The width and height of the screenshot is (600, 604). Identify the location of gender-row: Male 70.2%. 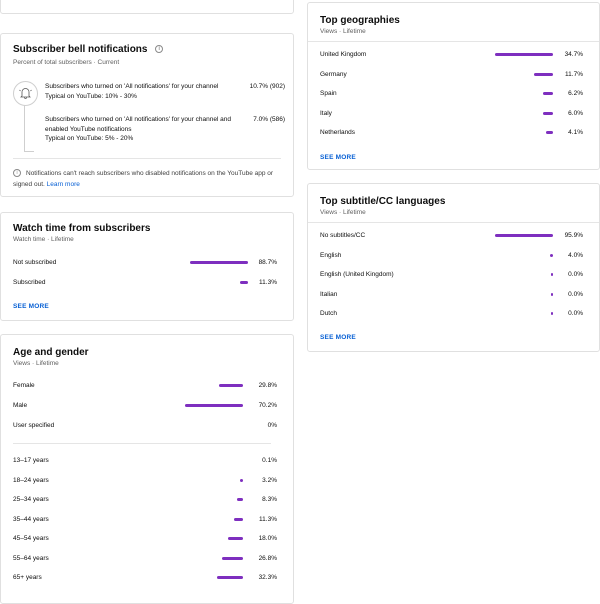
(145, 406).